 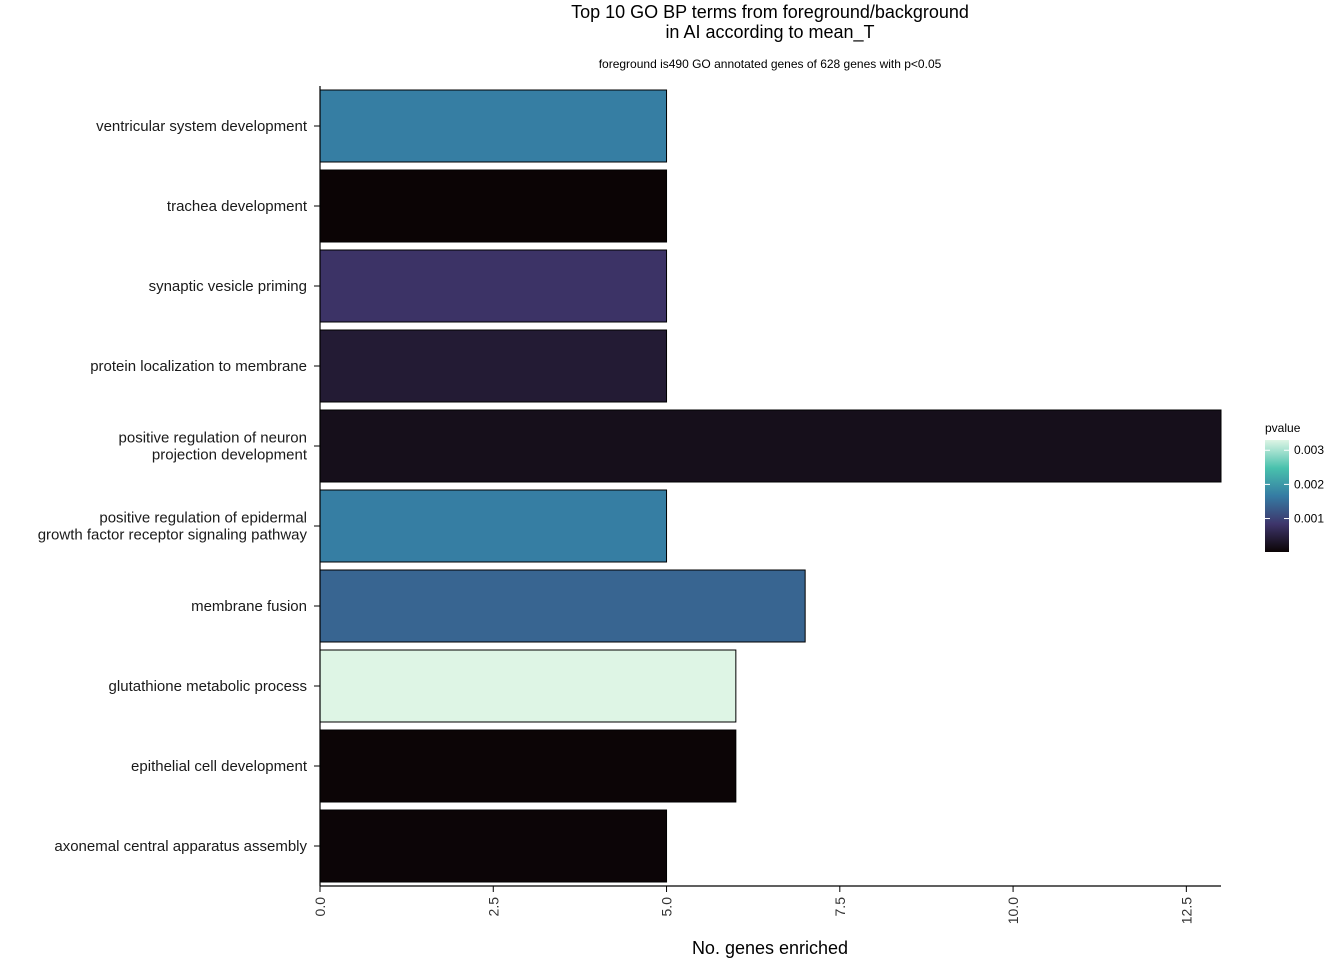 I want to click on category-label-line: axonemal central apparatus assembly, so click(x=180, y=846).